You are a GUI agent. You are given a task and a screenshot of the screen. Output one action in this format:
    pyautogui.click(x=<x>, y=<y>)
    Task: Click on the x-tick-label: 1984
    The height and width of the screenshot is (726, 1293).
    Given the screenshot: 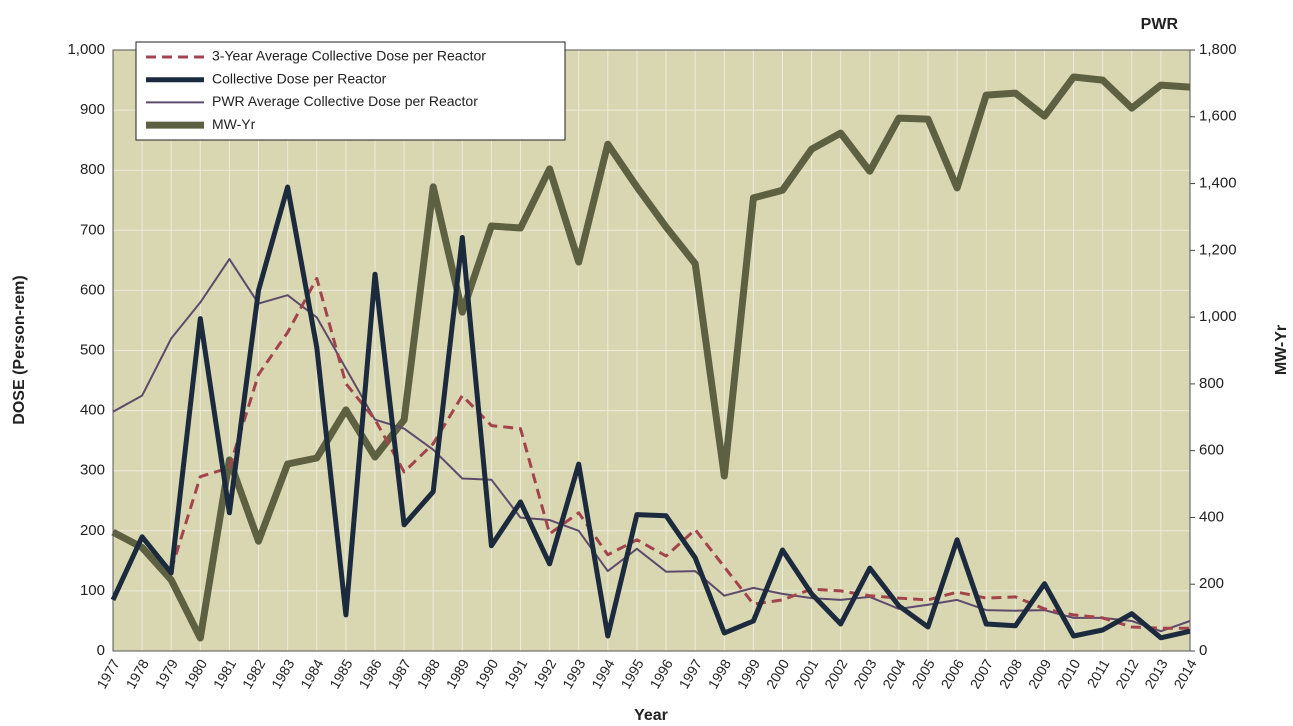 What is the action you would take?
    pyautogui.click(x=312, y=673)
    